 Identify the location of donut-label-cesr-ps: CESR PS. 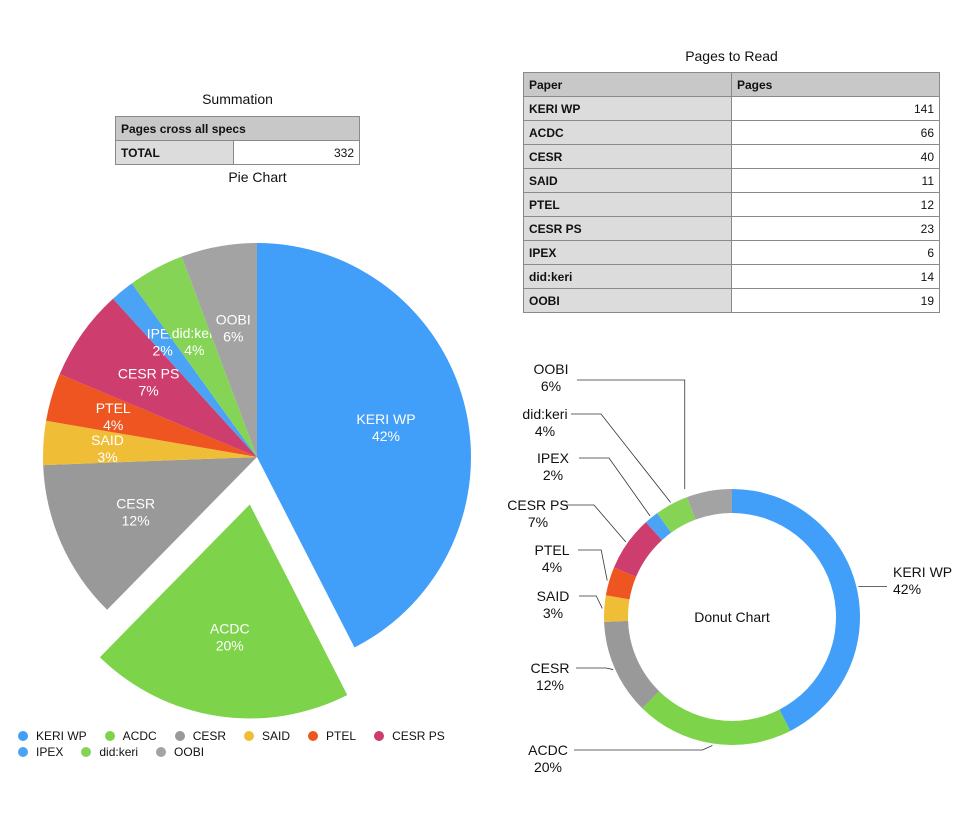
(537, 505).